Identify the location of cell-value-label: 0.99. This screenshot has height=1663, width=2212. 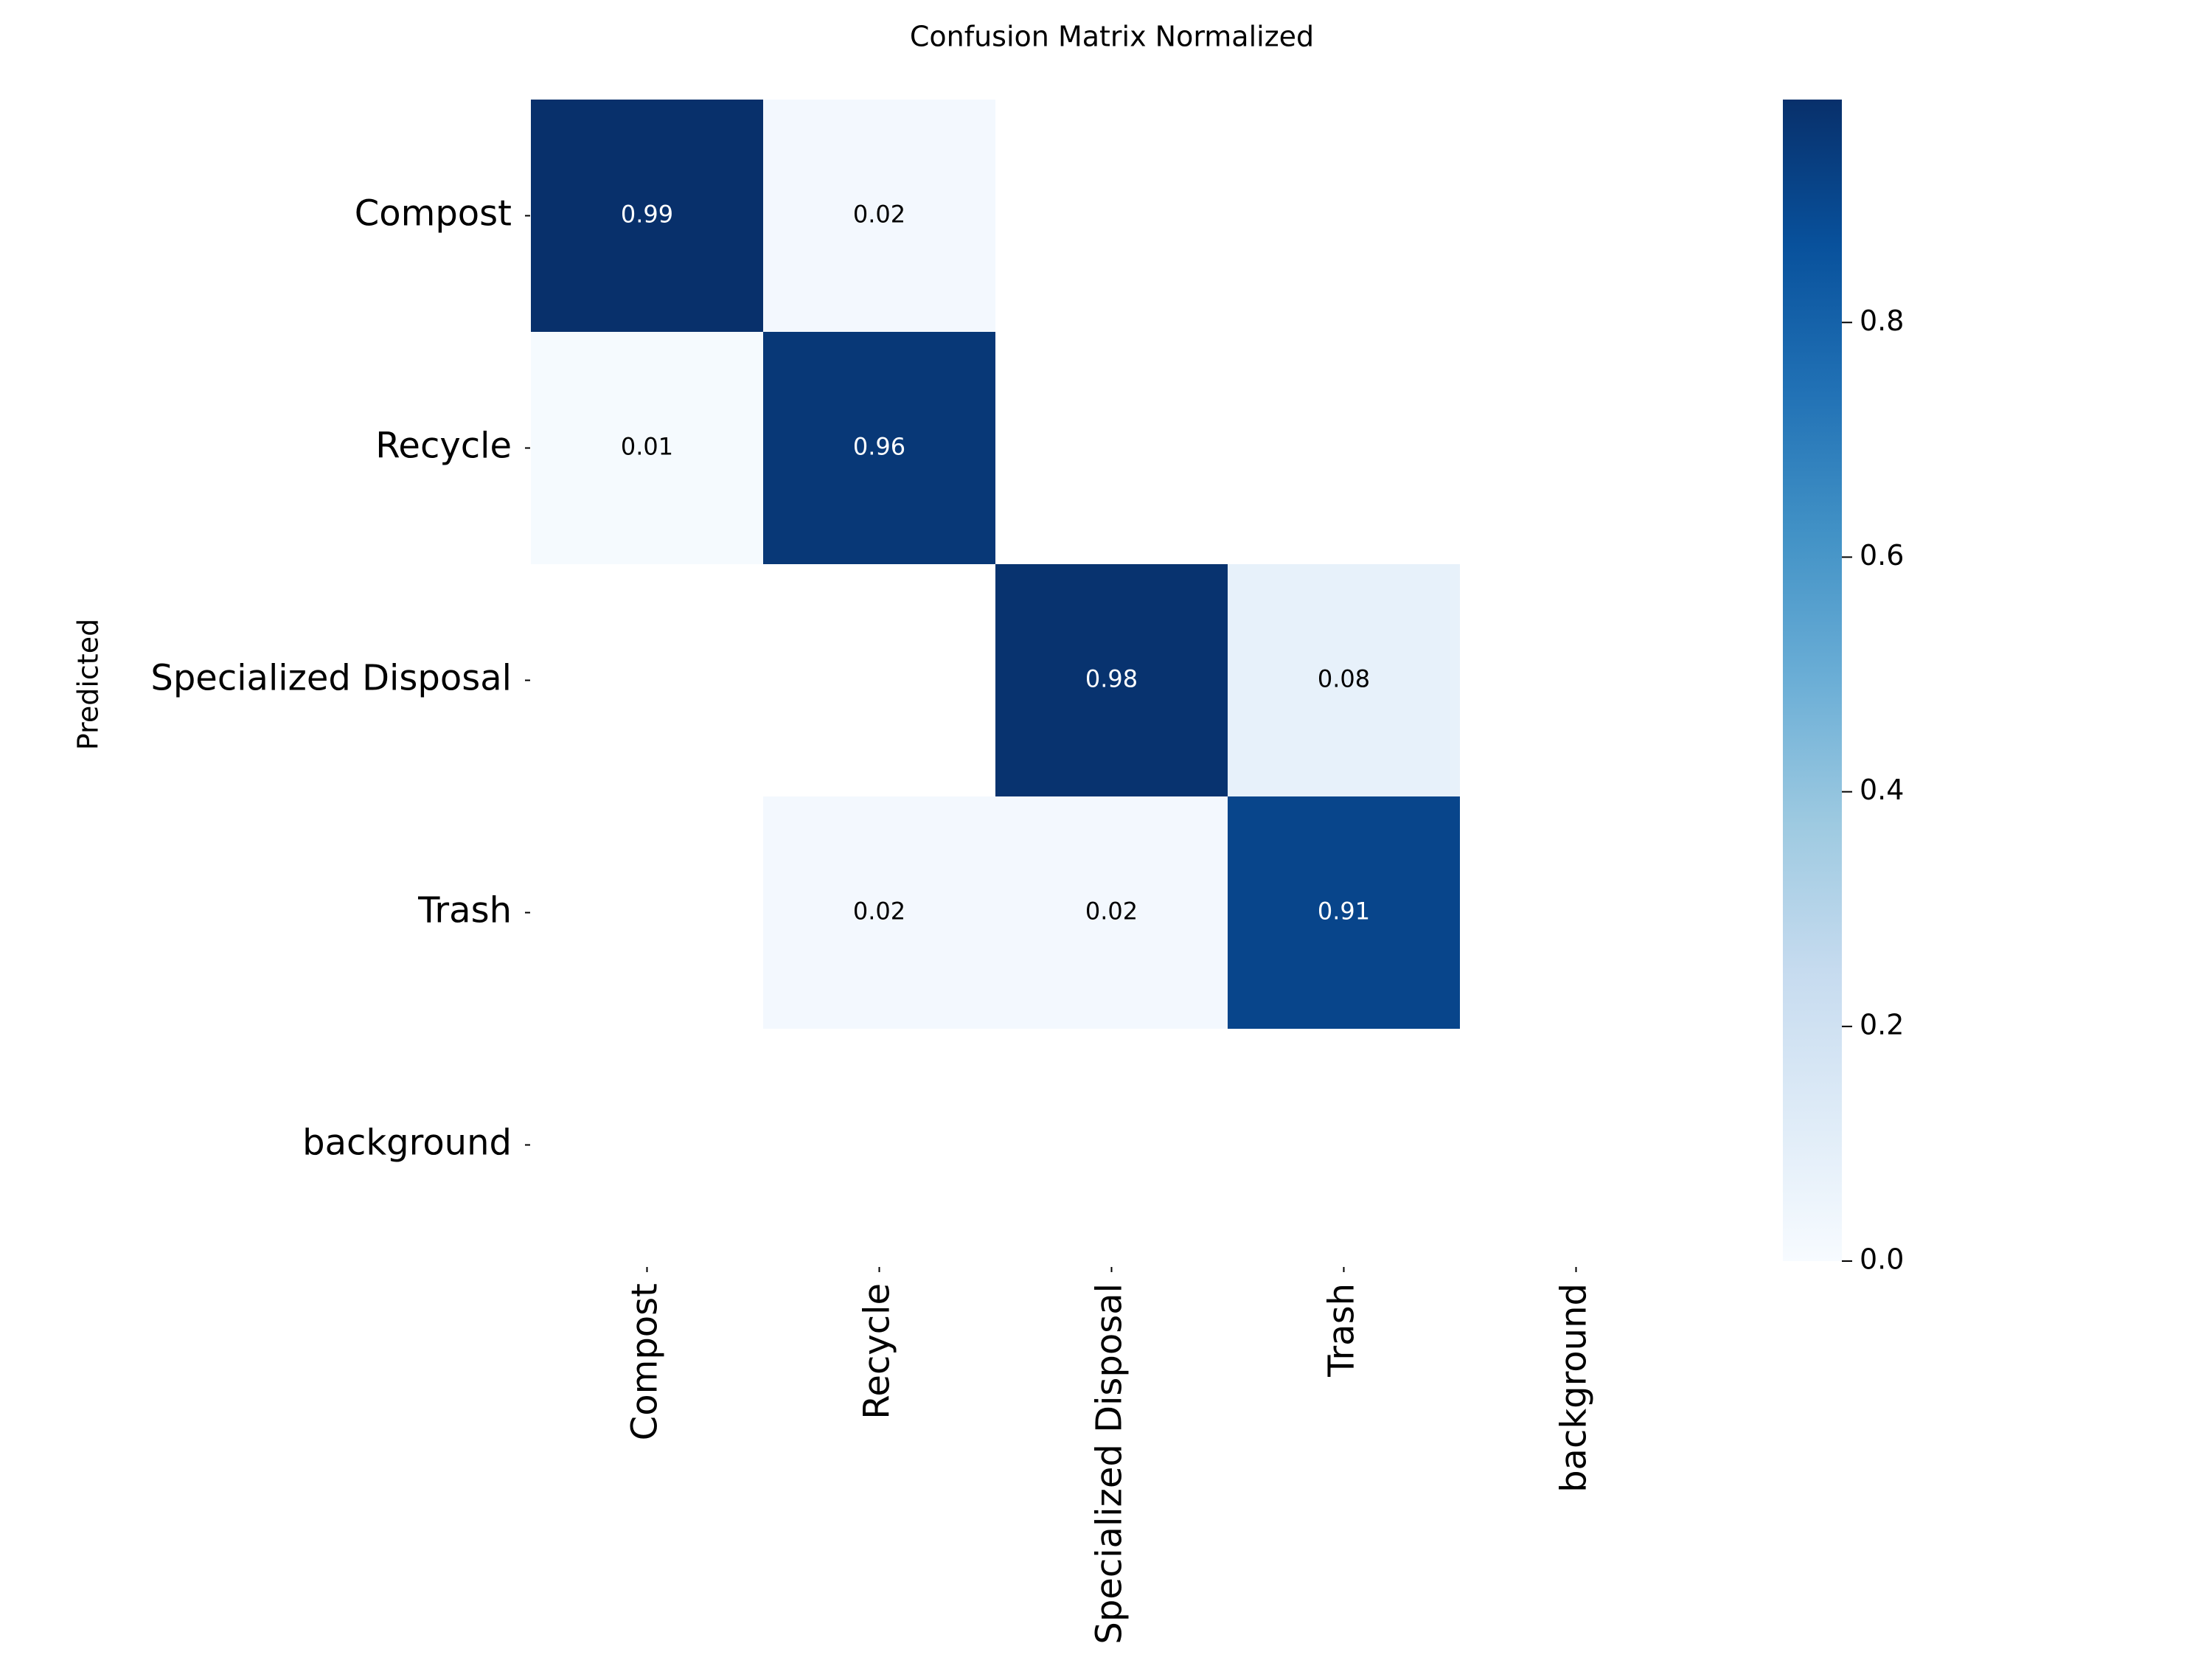
(647, 215).